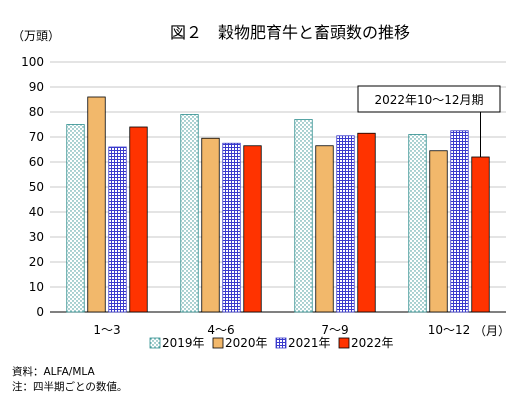 This screenshot has height=407, width=522. I want to click on bar-2021年-1〜3, so click(117, 229).